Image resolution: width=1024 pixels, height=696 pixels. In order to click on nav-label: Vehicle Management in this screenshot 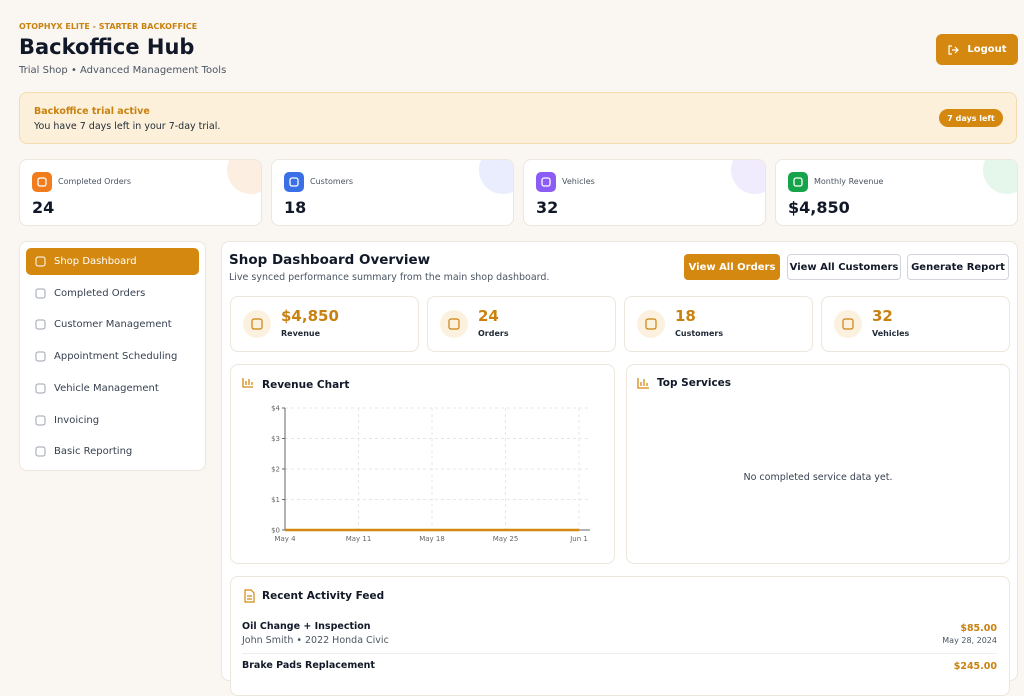, I will do `click(106, 388)`.